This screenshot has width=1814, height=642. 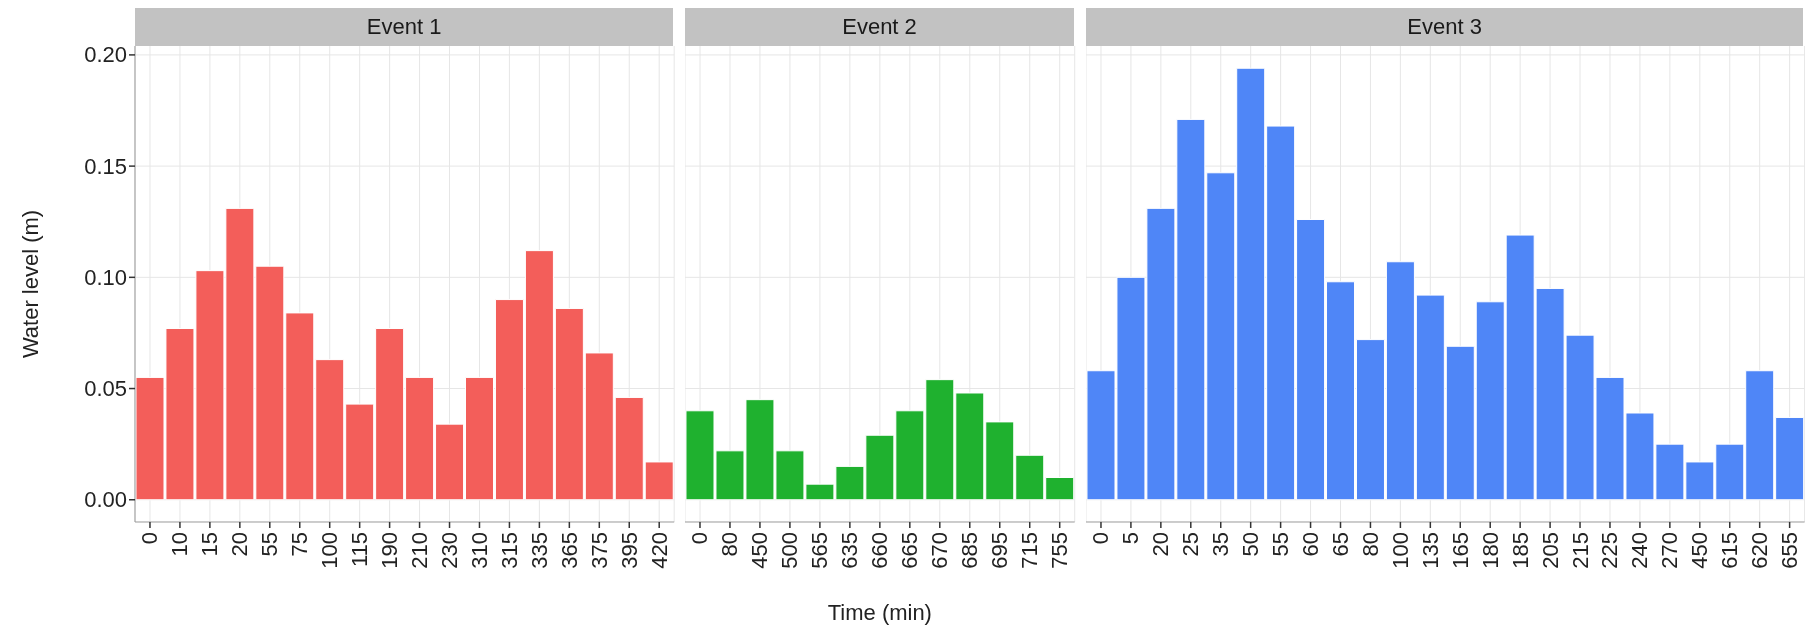 What do you see at coordinates (1444, 27) in the screenshot?
I see `chart-title: Event 3` at bounding box center [1444, 27].